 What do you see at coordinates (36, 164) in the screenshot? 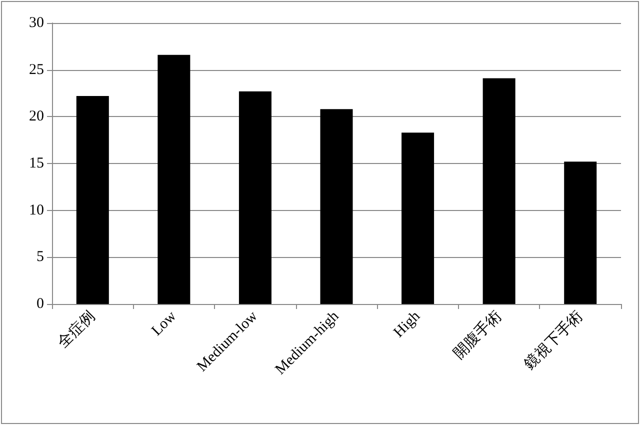
I see `y-tick-label: 15` at bounding box center [36, 164].